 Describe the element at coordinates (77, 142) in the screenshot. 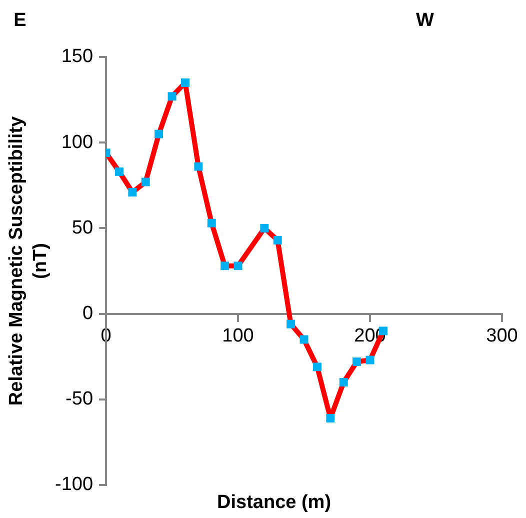

I see `y-tick-label: 100` at that location.